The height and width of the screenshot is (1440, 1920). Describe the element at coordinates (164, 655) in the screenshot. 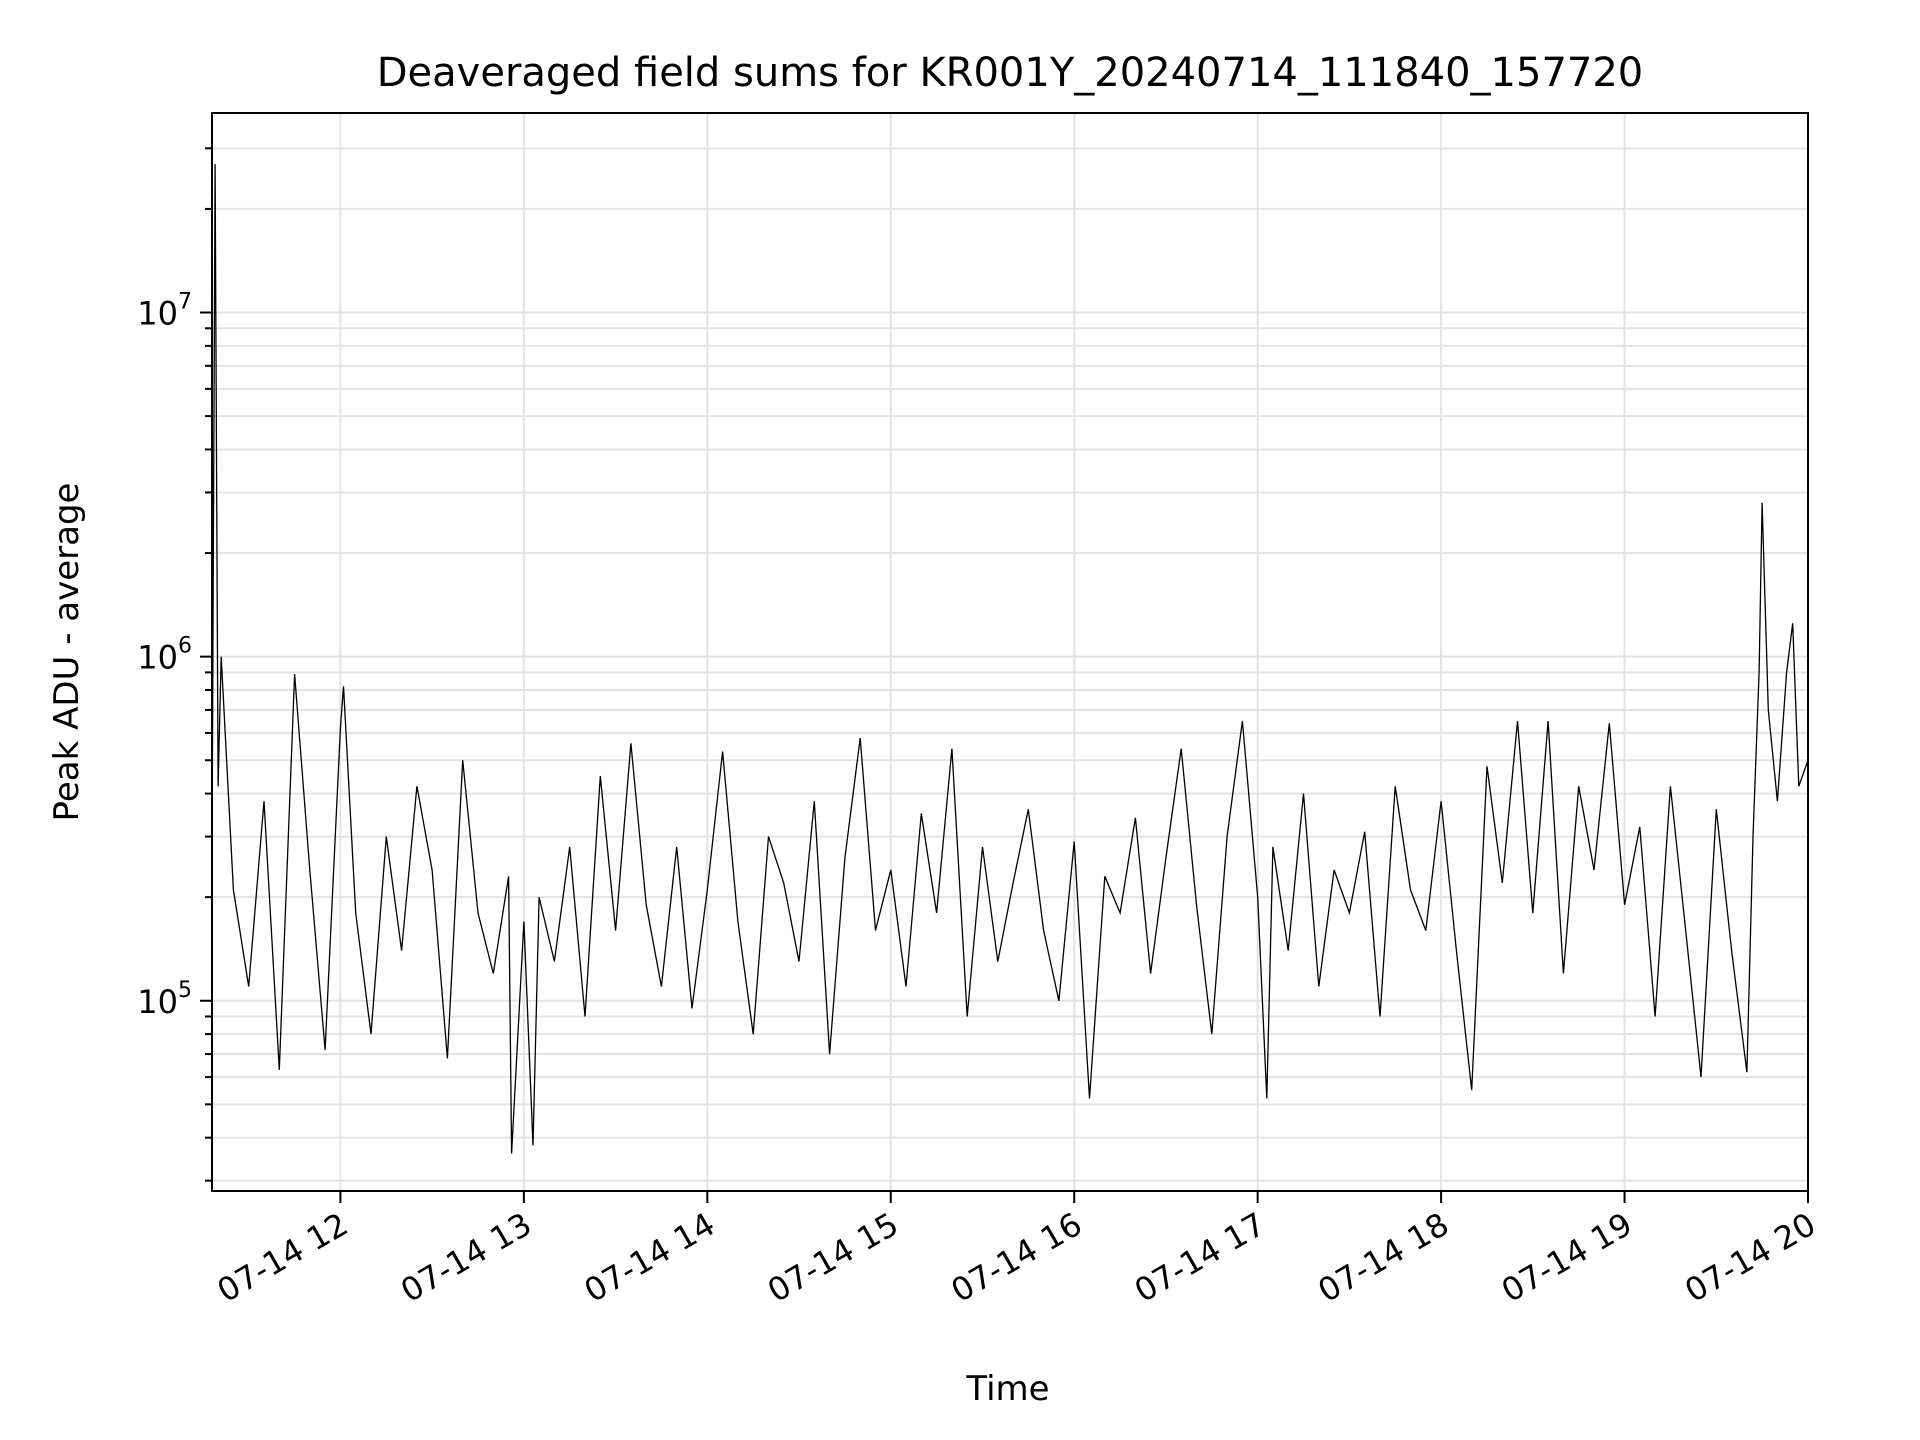

I see `y-tick-label: 10⁶` at that location.